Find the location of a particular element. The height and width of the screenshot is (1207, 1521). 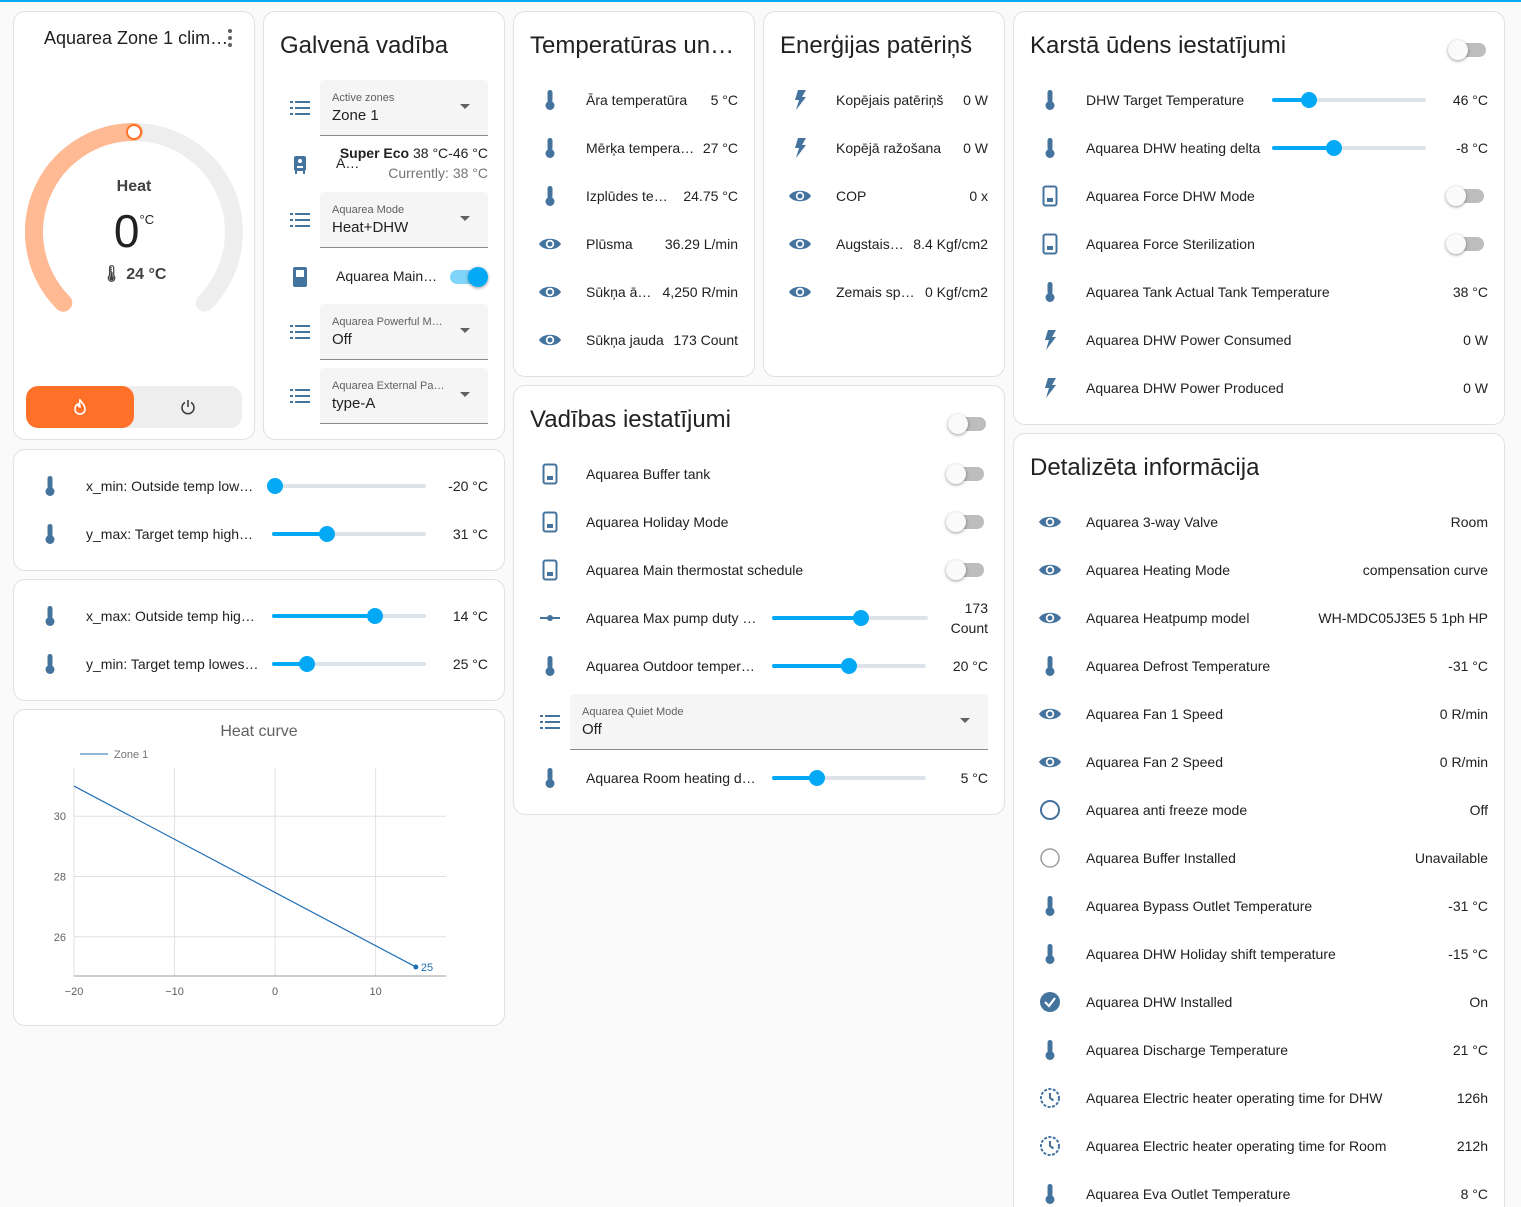

detail-row: Aquarea Buffer Installed Unavailable is located at coordinates (1259, 858).